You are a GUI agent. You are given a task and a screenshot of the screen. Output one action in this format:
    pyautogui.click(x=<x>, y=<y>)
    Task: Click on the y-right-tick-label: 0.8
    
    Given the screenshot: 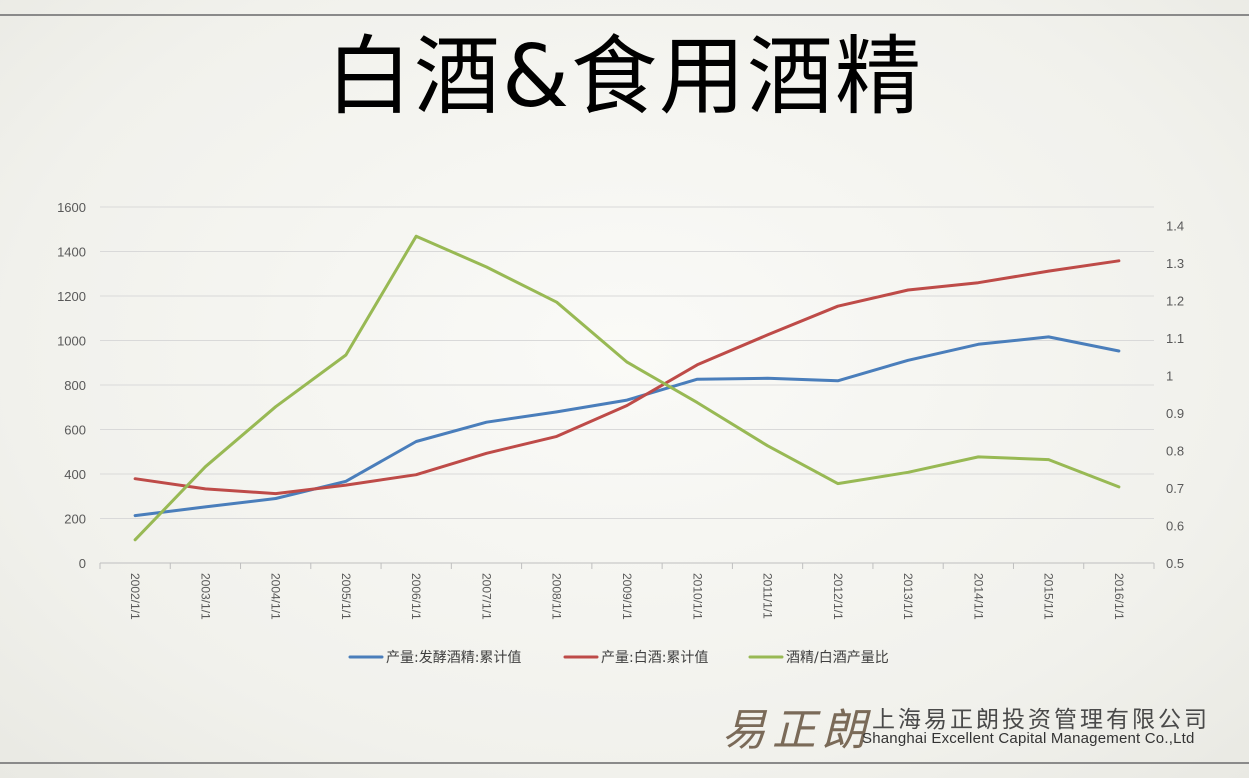 What is the action you would take?
    pyautogui.click(x=1175, y=451)
    